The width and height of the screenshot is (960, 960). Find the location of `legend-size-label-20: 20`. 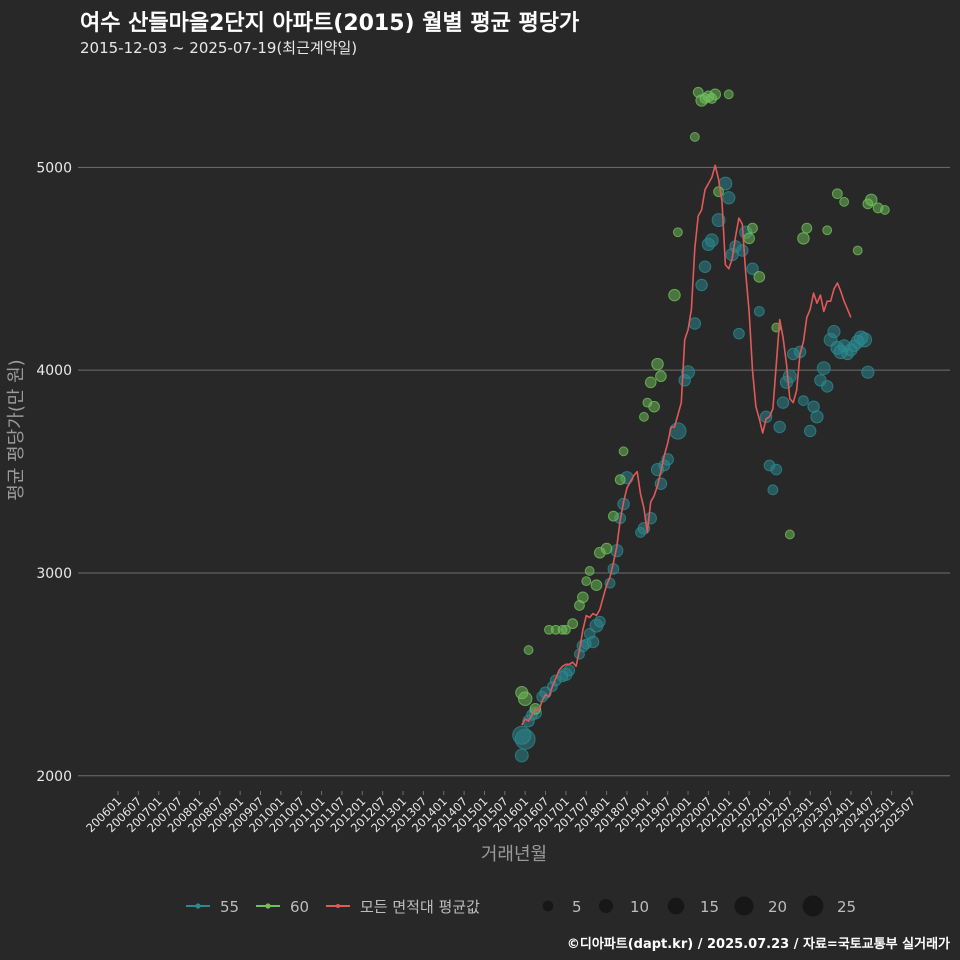

legend-size-label-20: 20 is located at coordinates (777, 907).